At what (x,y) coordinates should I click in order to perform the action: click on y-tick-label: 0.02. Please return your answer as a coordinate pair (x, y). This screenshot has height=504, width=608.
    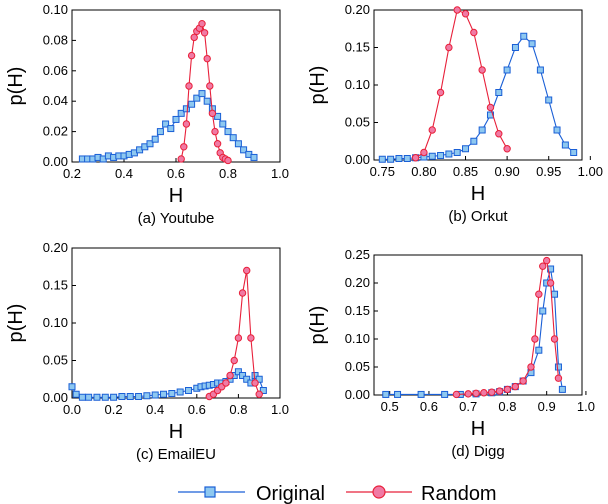
    Looking at the image, I should click on (55, 131).